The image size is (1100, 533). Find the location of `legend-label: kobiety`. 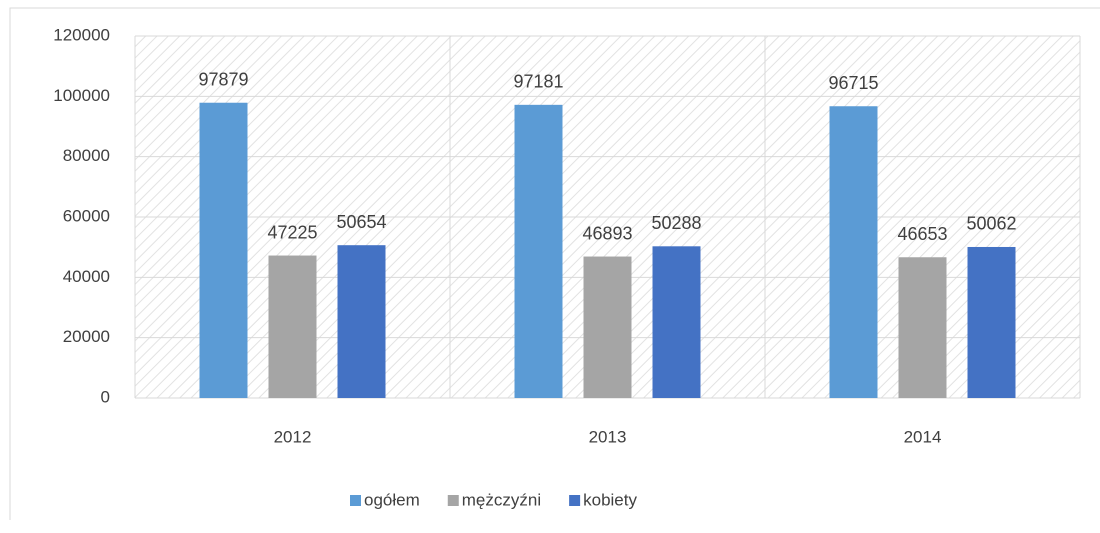

legend-label: kobiety is located at coordinates (610, 499).